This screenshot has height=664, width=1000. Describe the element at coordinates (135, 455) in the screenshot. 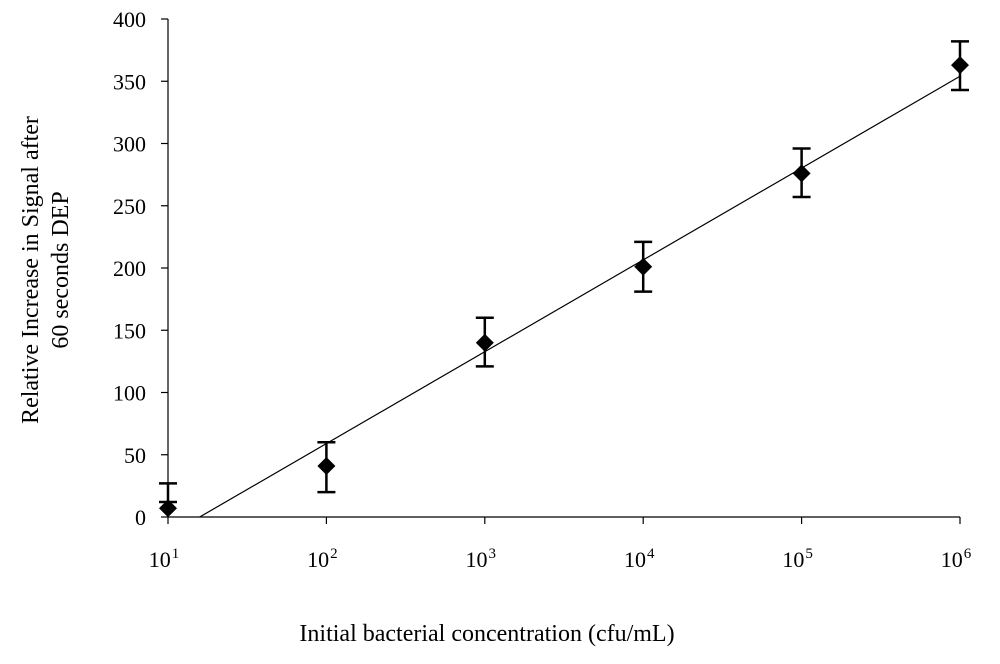

I see `y-tick-label: 50` at that location.